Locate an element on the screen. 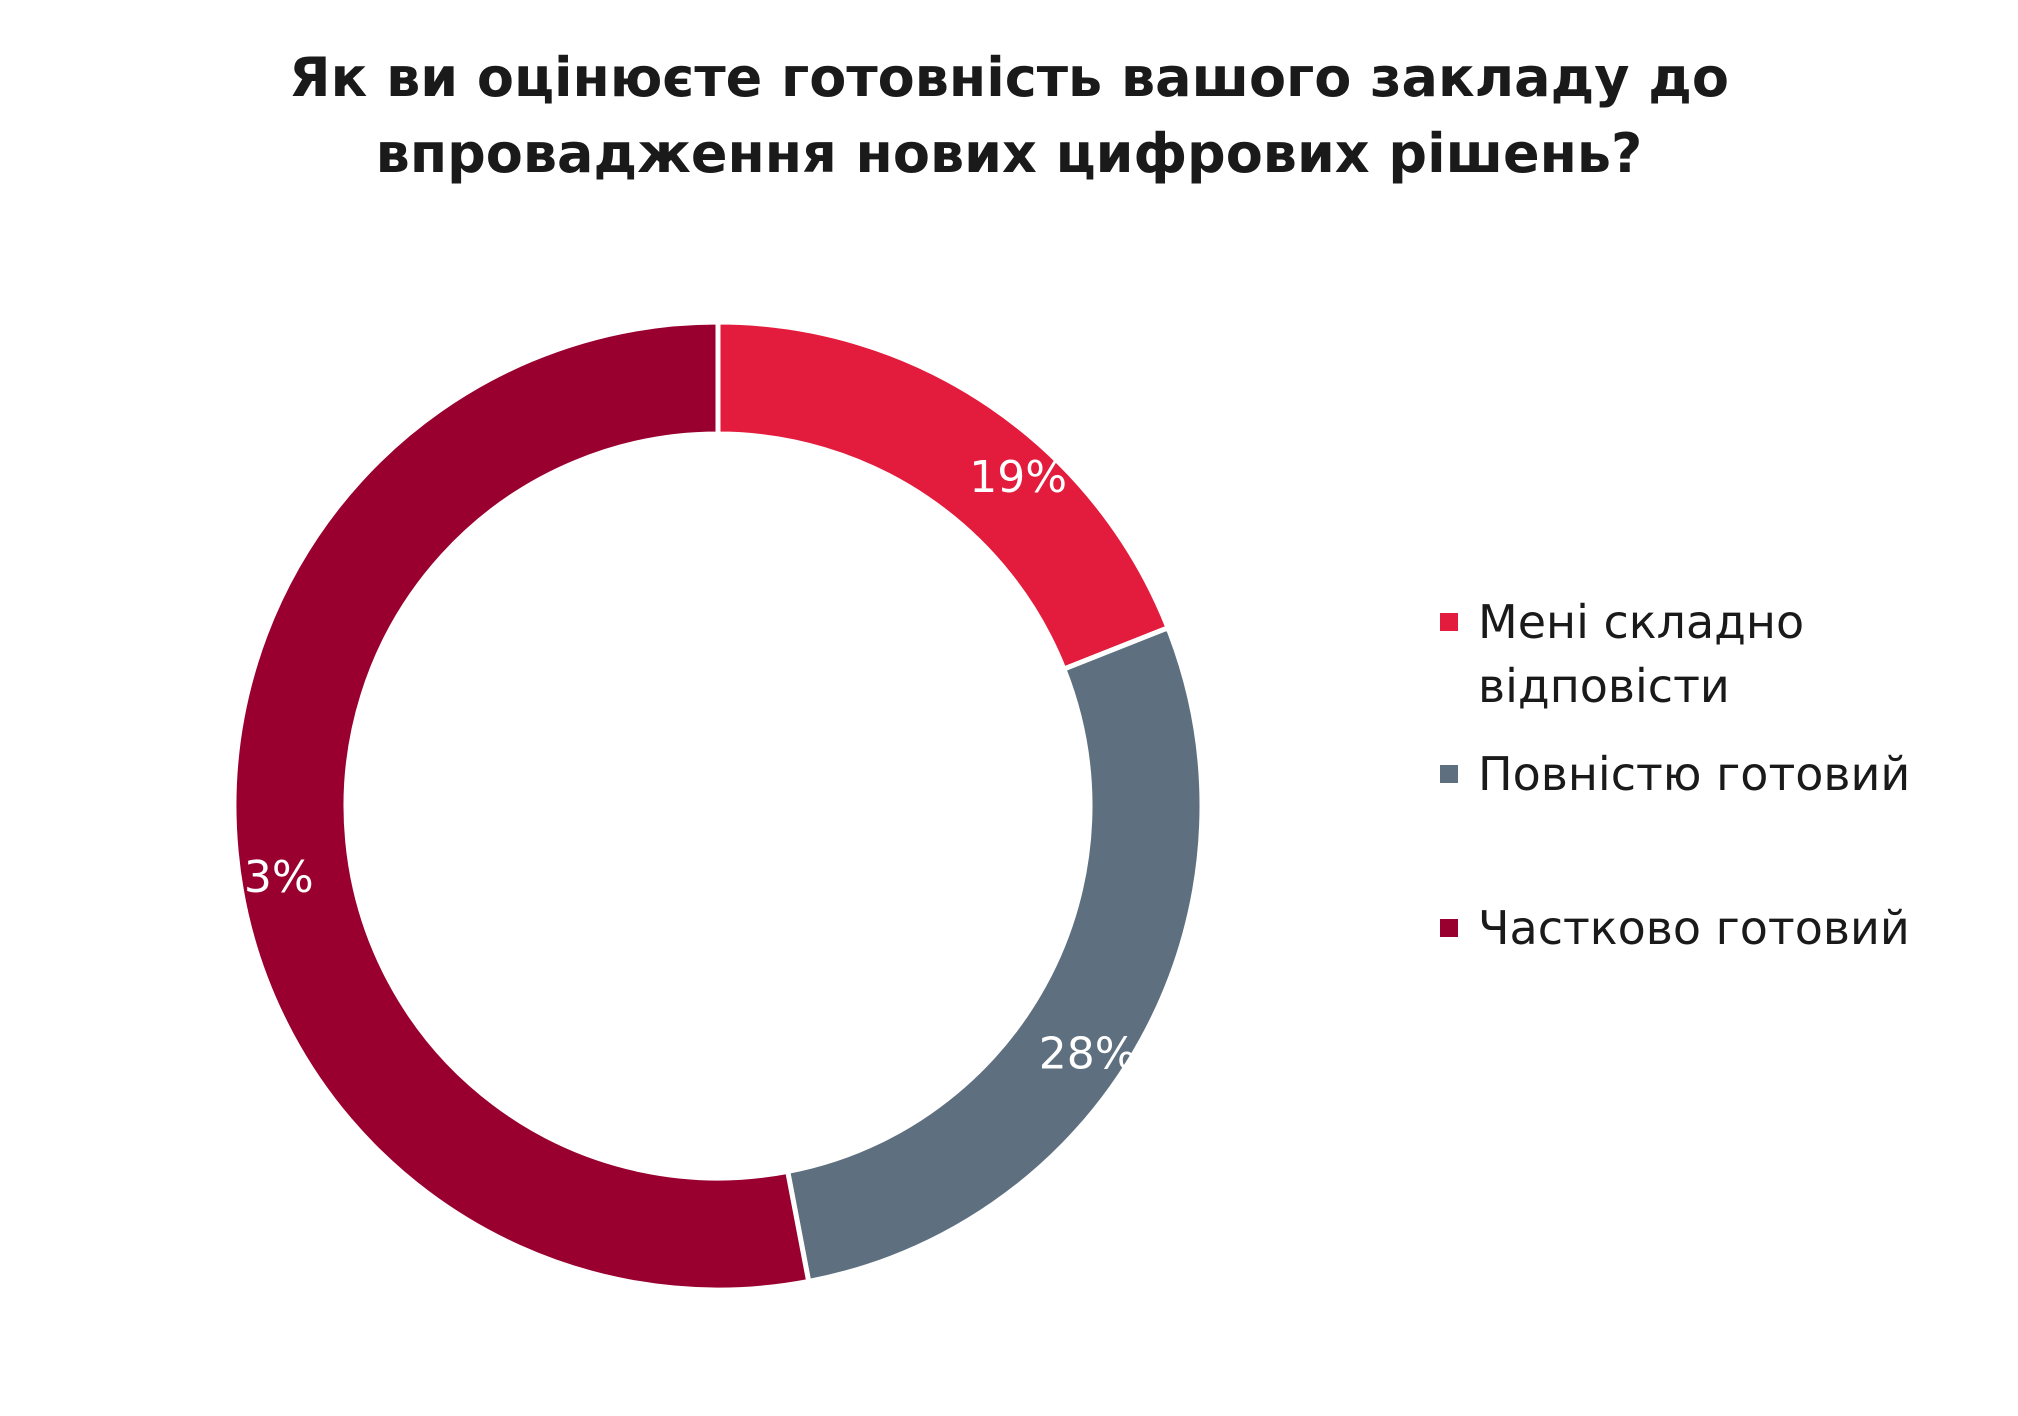 The image size is (2018, 1416). legend-label-unsure-line-1: Мені складно is located at coordinates (1641, 622).